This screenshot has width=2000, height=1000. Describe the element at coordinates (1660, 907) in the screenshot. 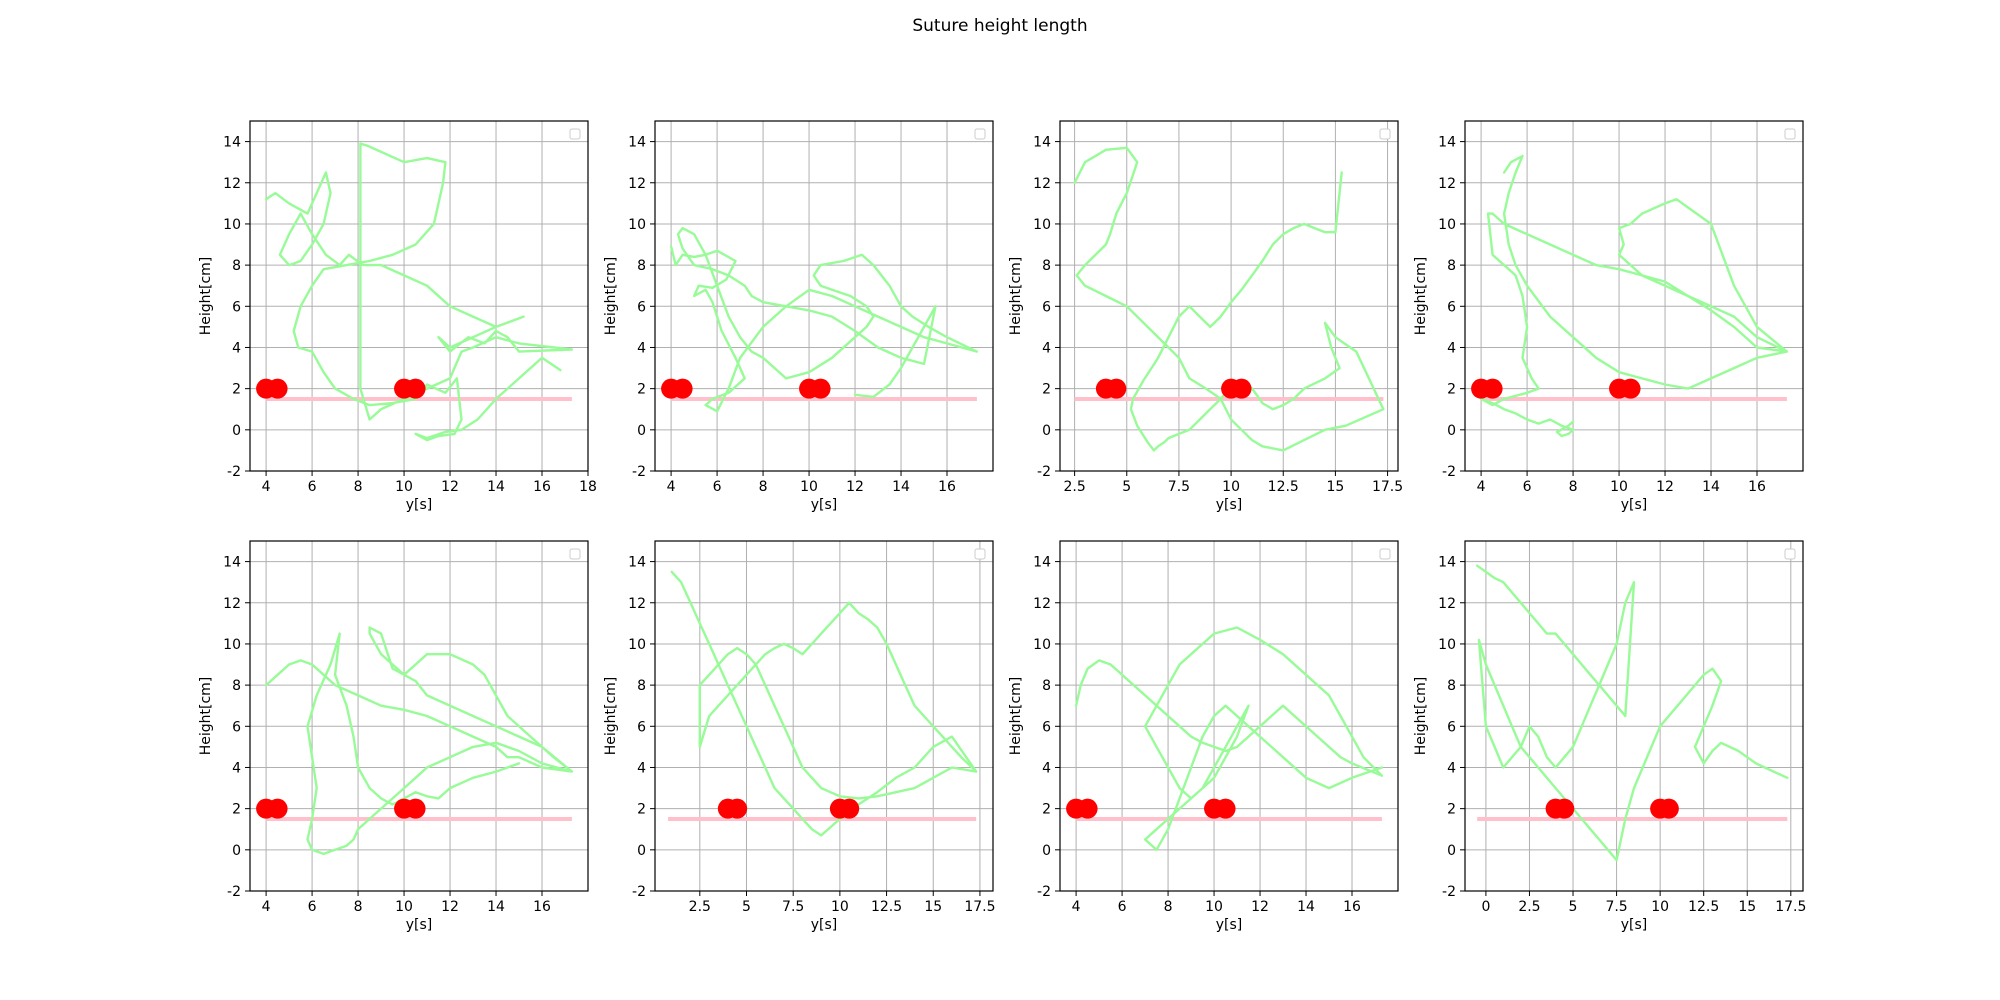

I see `x-tick-label-4: 10` at that location.